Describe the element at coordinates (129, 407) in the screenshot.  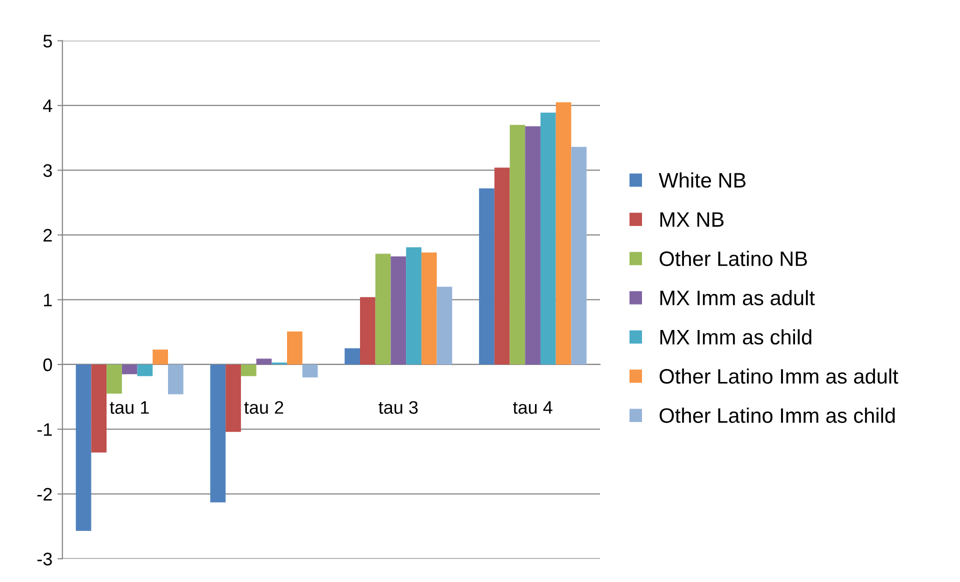
I see `x-tick-label: tau 1` at that location.